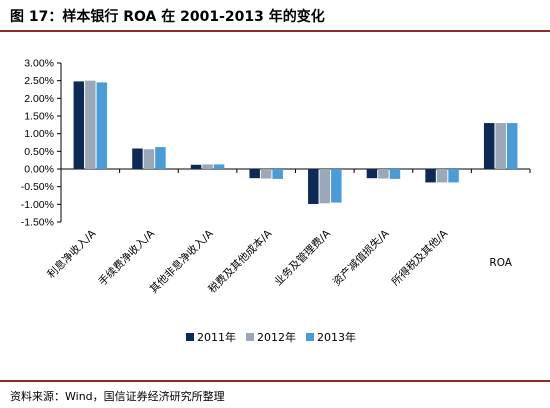 Image resolution: width=550 pixels, height=408 pixels. I want to click on x-category-label: 税费及其他成本/A, so click(240, 260).